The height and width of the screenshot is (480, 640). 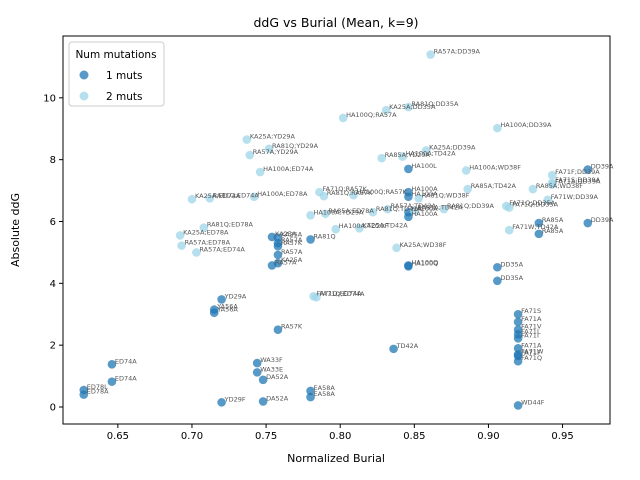 I want to click on data-point-label: HA100A;ED74A, so click(x=288, y=169).